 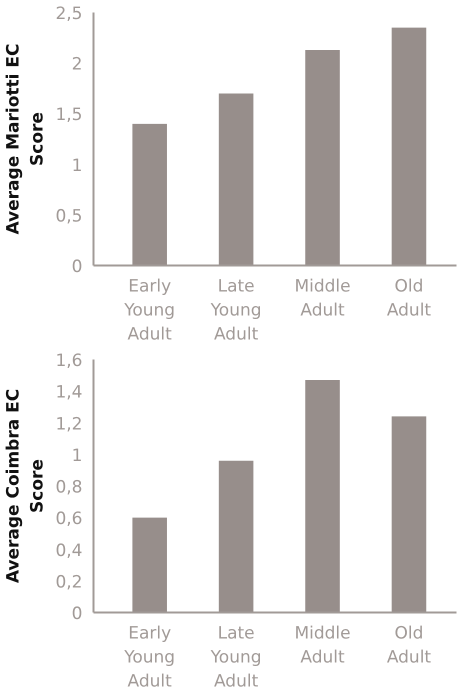 I want to click on y-axis-title: Average Coimbra EC Score, so click(x=25, y=486).